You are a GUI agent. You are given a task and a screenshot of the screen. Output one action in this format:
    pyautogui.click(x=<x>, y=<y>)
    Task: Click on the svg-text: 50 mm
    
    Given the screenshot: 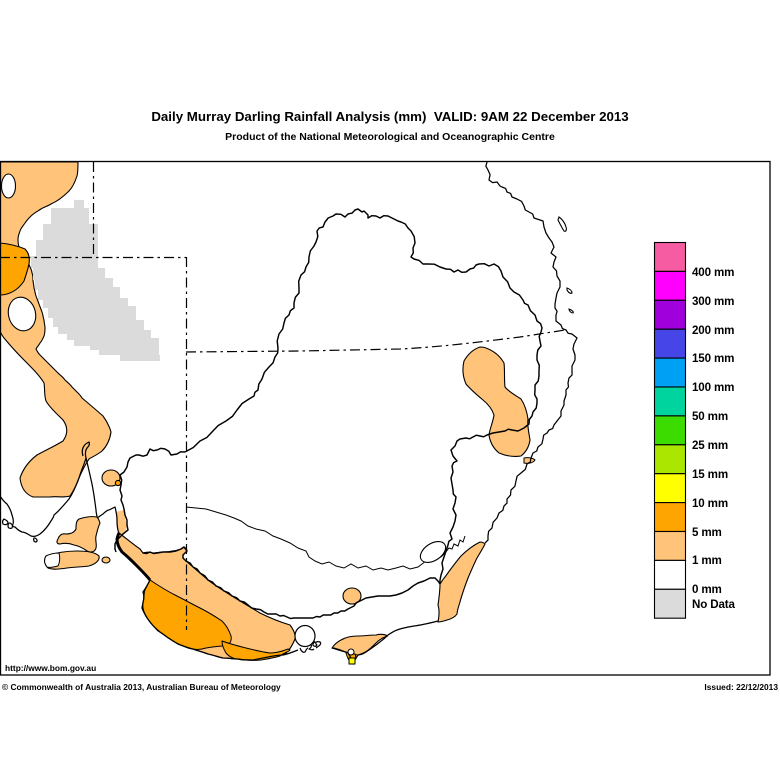 What is the action you would take?
    pyautogui.click(x=710, y=416)
    